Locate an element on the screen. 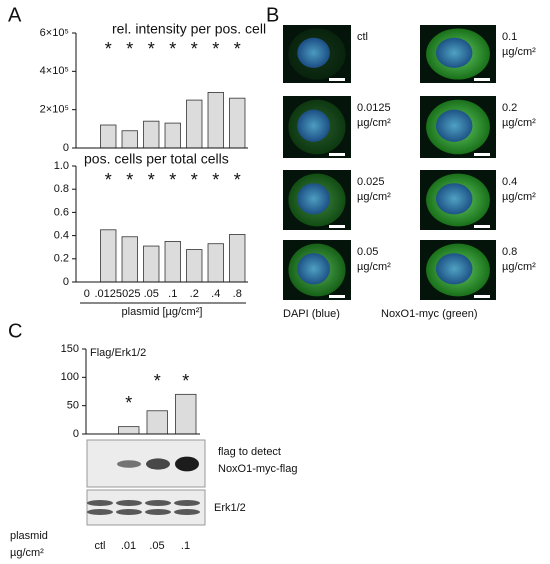 The image size is (550, 564). image-label: 0.1 is located at coordinates (509, 37).